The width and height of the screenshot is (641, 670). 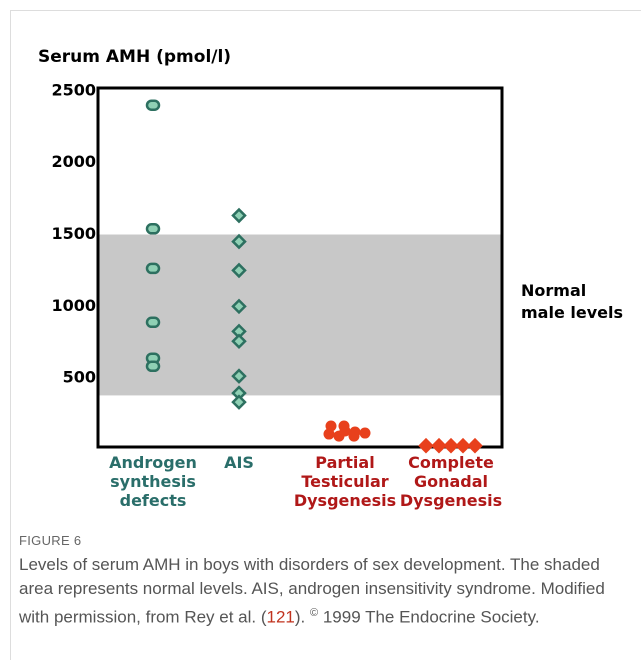 What do you see at coordinates (280, 617) in the screenshot?
I see `reference-link: 121` at bounding box center [280, 617].